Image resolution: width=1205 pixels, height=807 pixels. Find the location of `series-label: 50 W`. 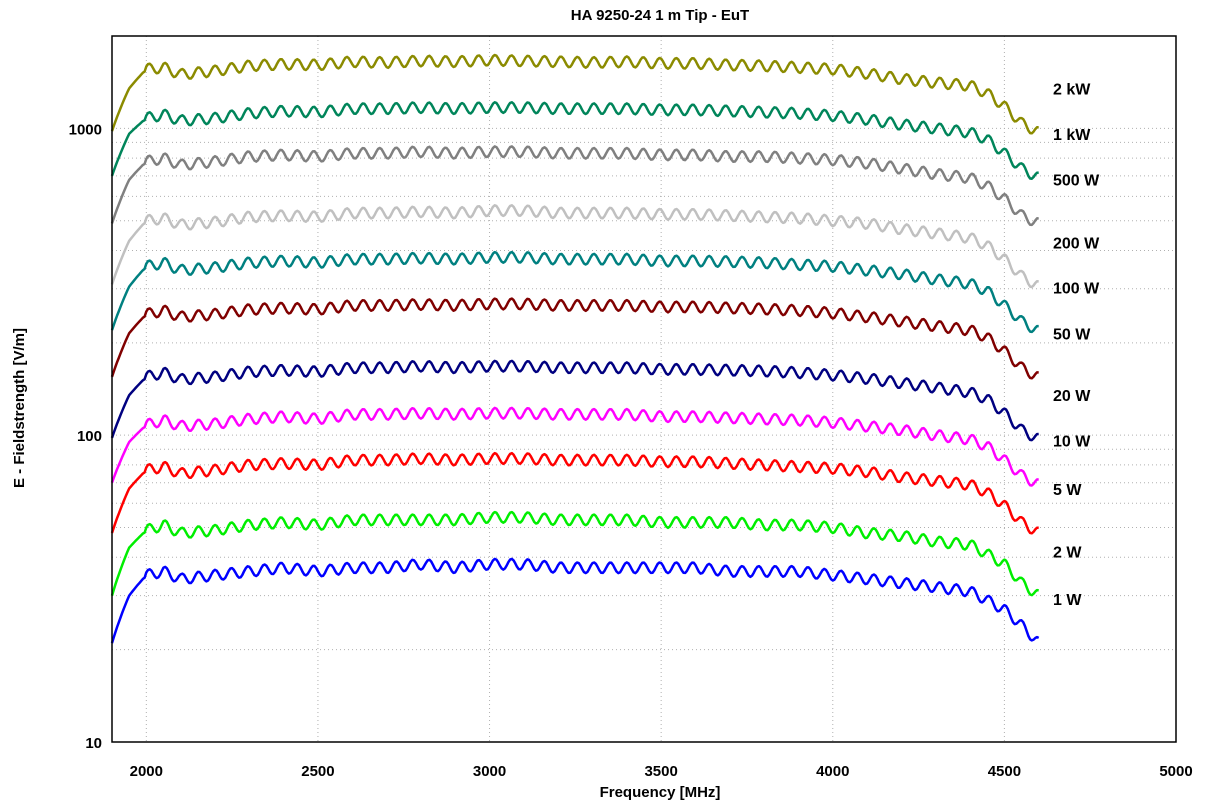

series-label: 50 W is located at coordinates (1072, 335).